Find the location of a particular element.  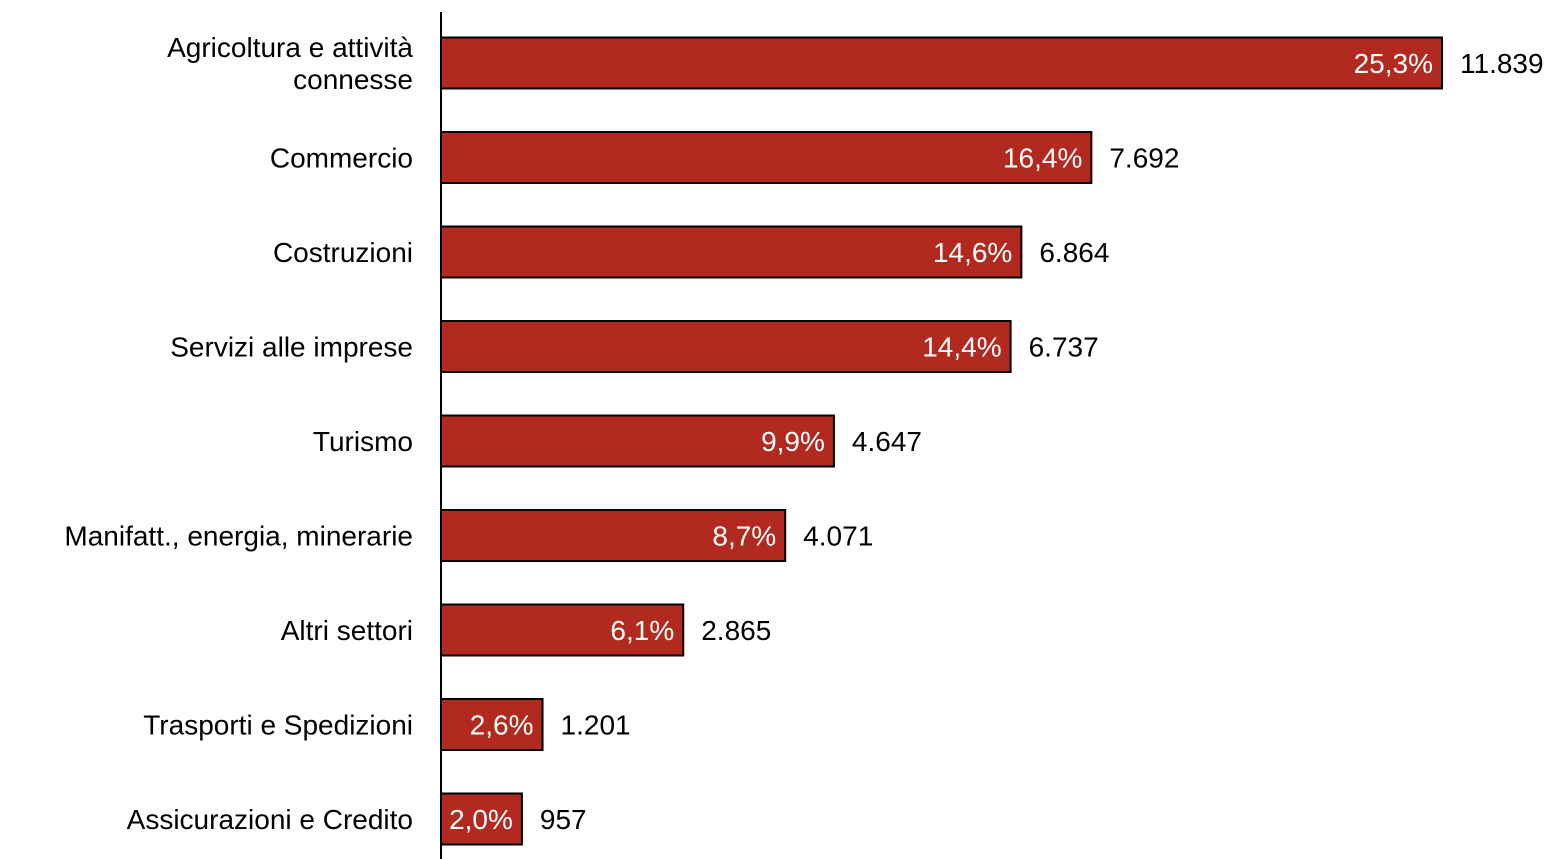

percent-label: 14,6% is located at coordinates (972, 252).